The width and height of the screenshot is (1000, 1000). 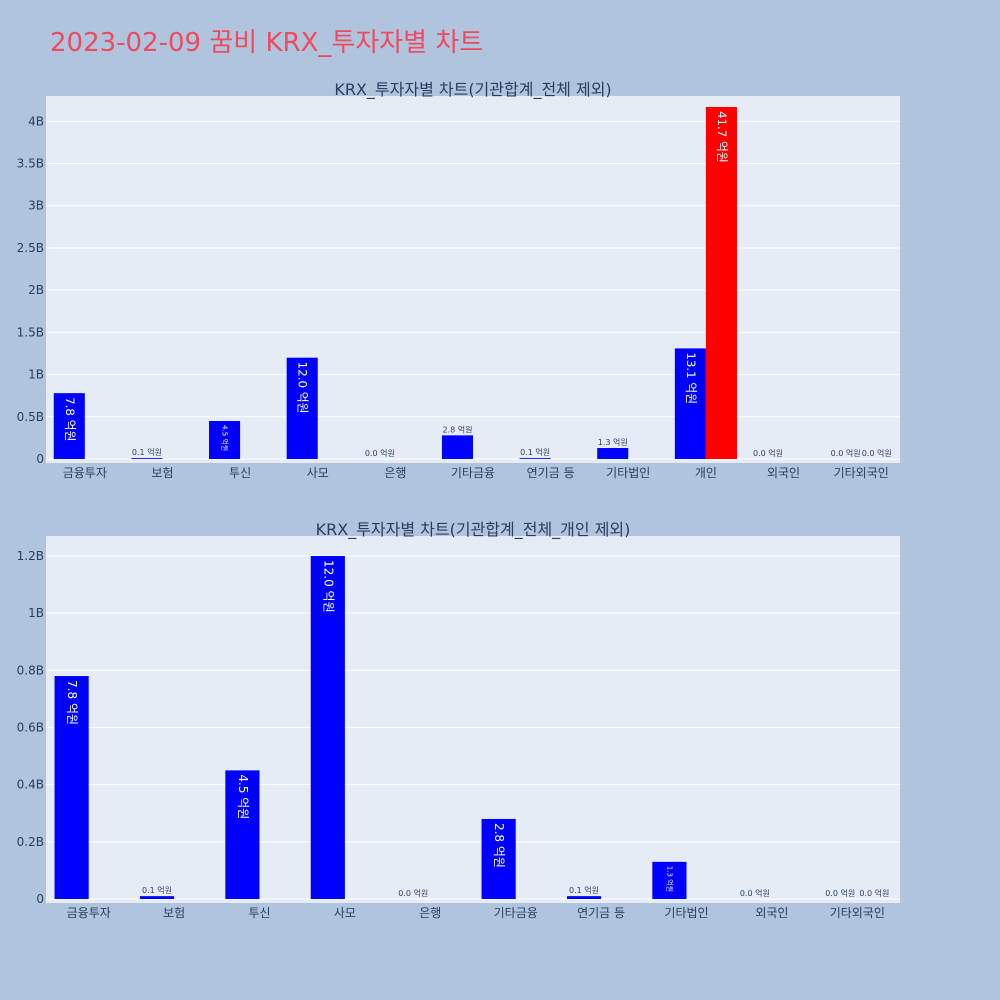 What do you see at coordinates (30, 248) in the screenshot?
I see `y-tick-label: 2.5B` at bounding box center [30, 248].